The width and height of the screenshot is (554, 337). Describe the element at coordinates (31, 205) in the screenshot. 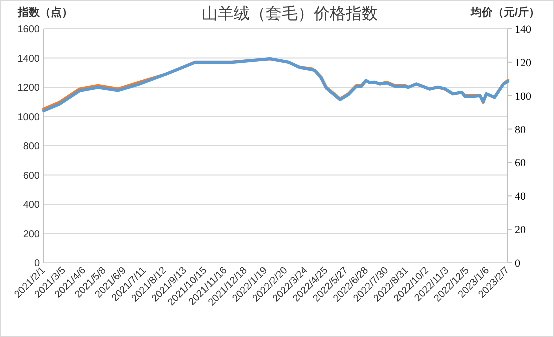

I see `y-tick-label: 400` at that location.